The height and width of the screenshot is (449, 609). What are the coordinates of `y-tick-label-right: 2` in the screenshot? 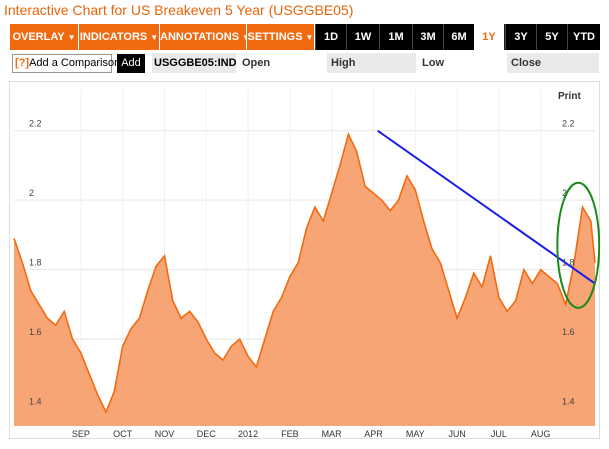 It's located at (564, 193).